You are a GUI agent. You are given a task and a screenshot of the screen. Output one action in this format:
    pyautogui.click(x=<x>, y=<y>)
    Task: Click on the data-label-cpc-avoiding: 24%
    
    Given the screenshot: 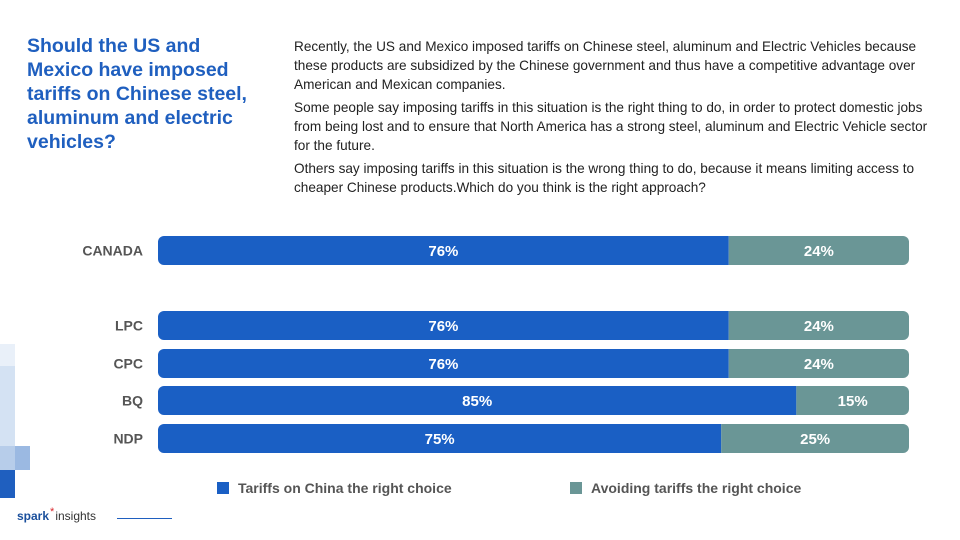 What is the action you would take?
    pyautogui.click(x=819, y=364)
    